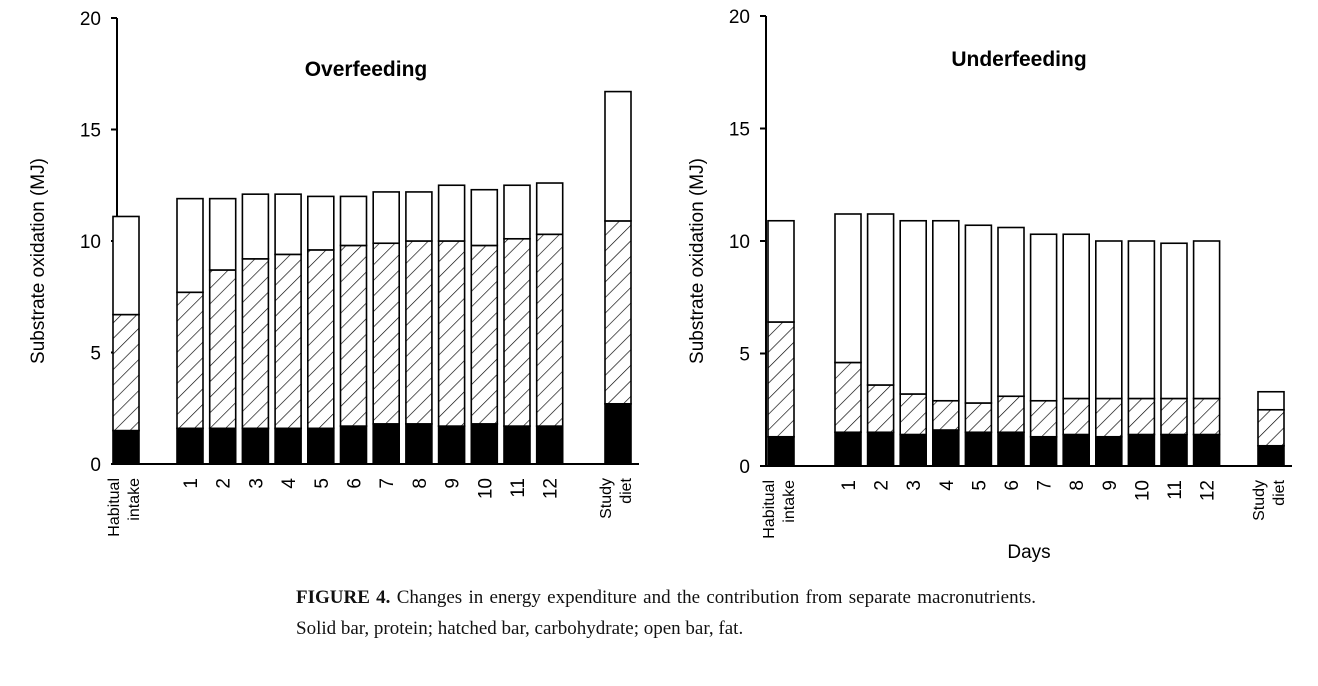 The width and height of the screenshot is (1318, 686). Describe the element at coordinates (1018, 59) in the screenshot. I see `chart-title: Underfeeding` at that location.